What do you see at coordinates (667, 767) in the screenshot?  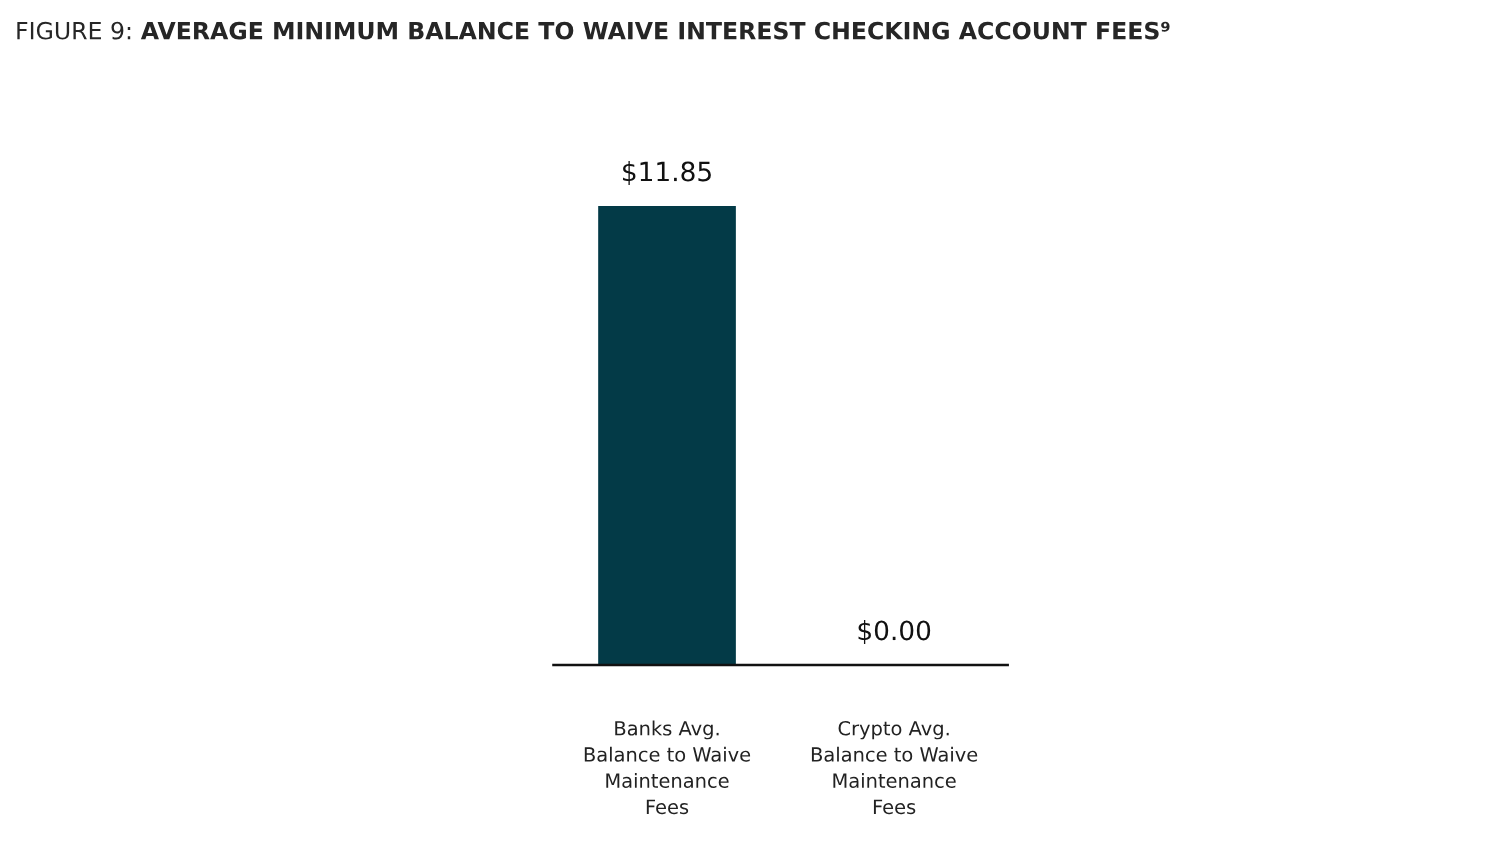 I see `x-tick-label: Banks Avg. Balance to Waive Maintenance Fees` at bounding box center [667, 767].